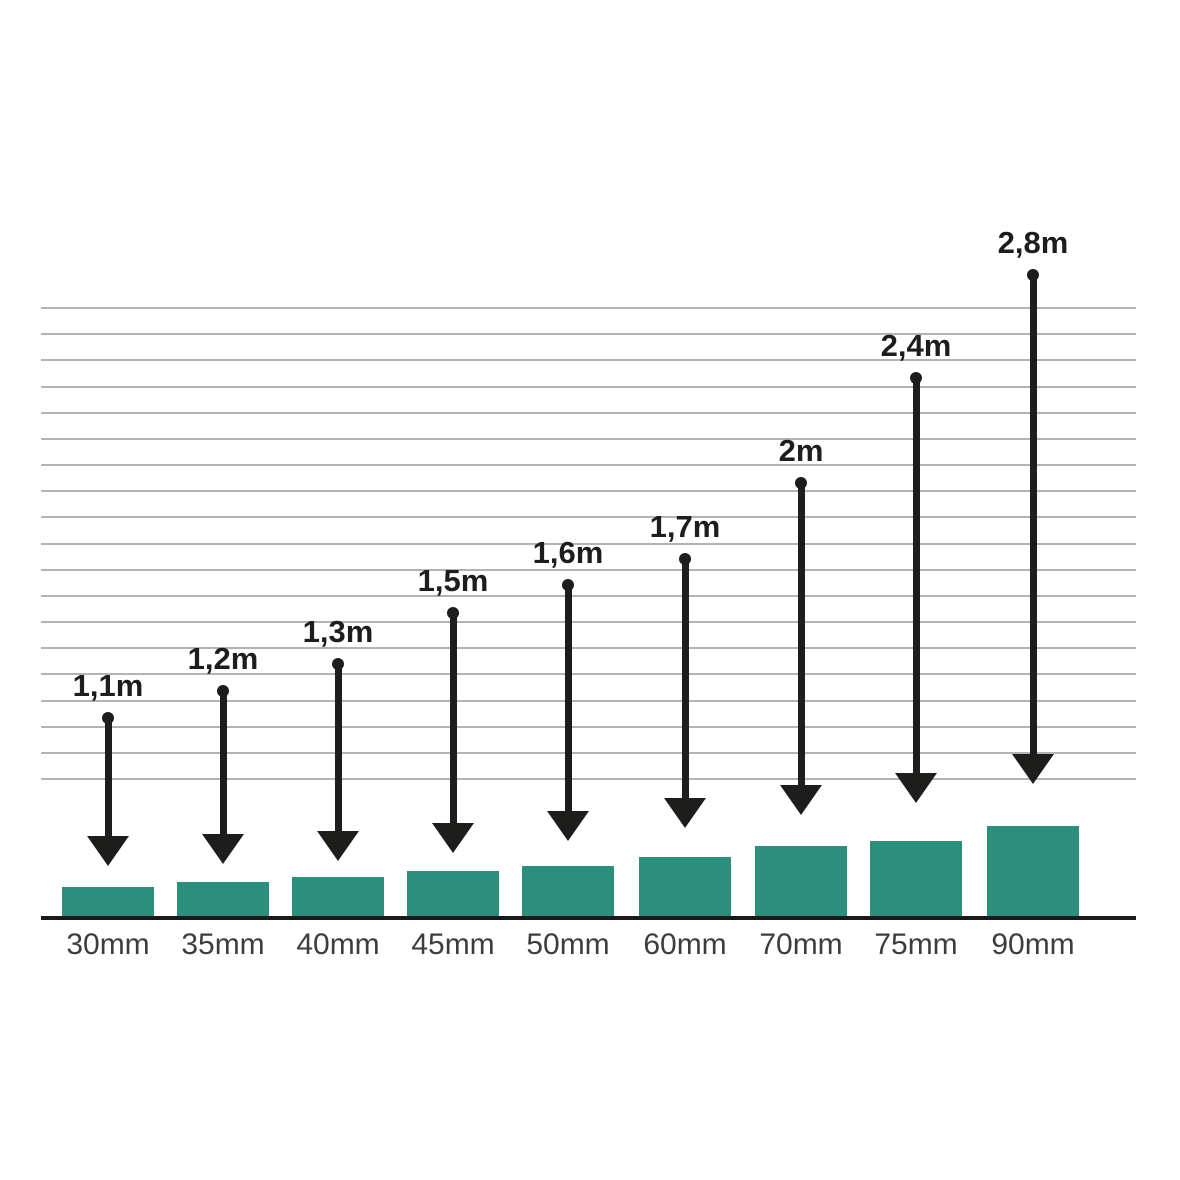 Image resolution: width=1180 pixels, height=1180 pixels. I want to click on x-tick-label: 35mm, so click(223, 944).